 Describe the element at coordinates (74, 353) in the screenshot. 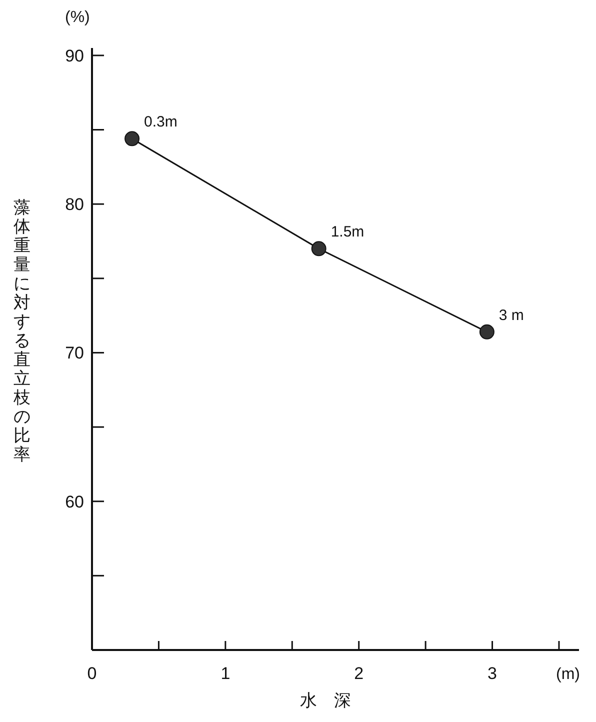

I see `y-tick-label: 70` at that location.